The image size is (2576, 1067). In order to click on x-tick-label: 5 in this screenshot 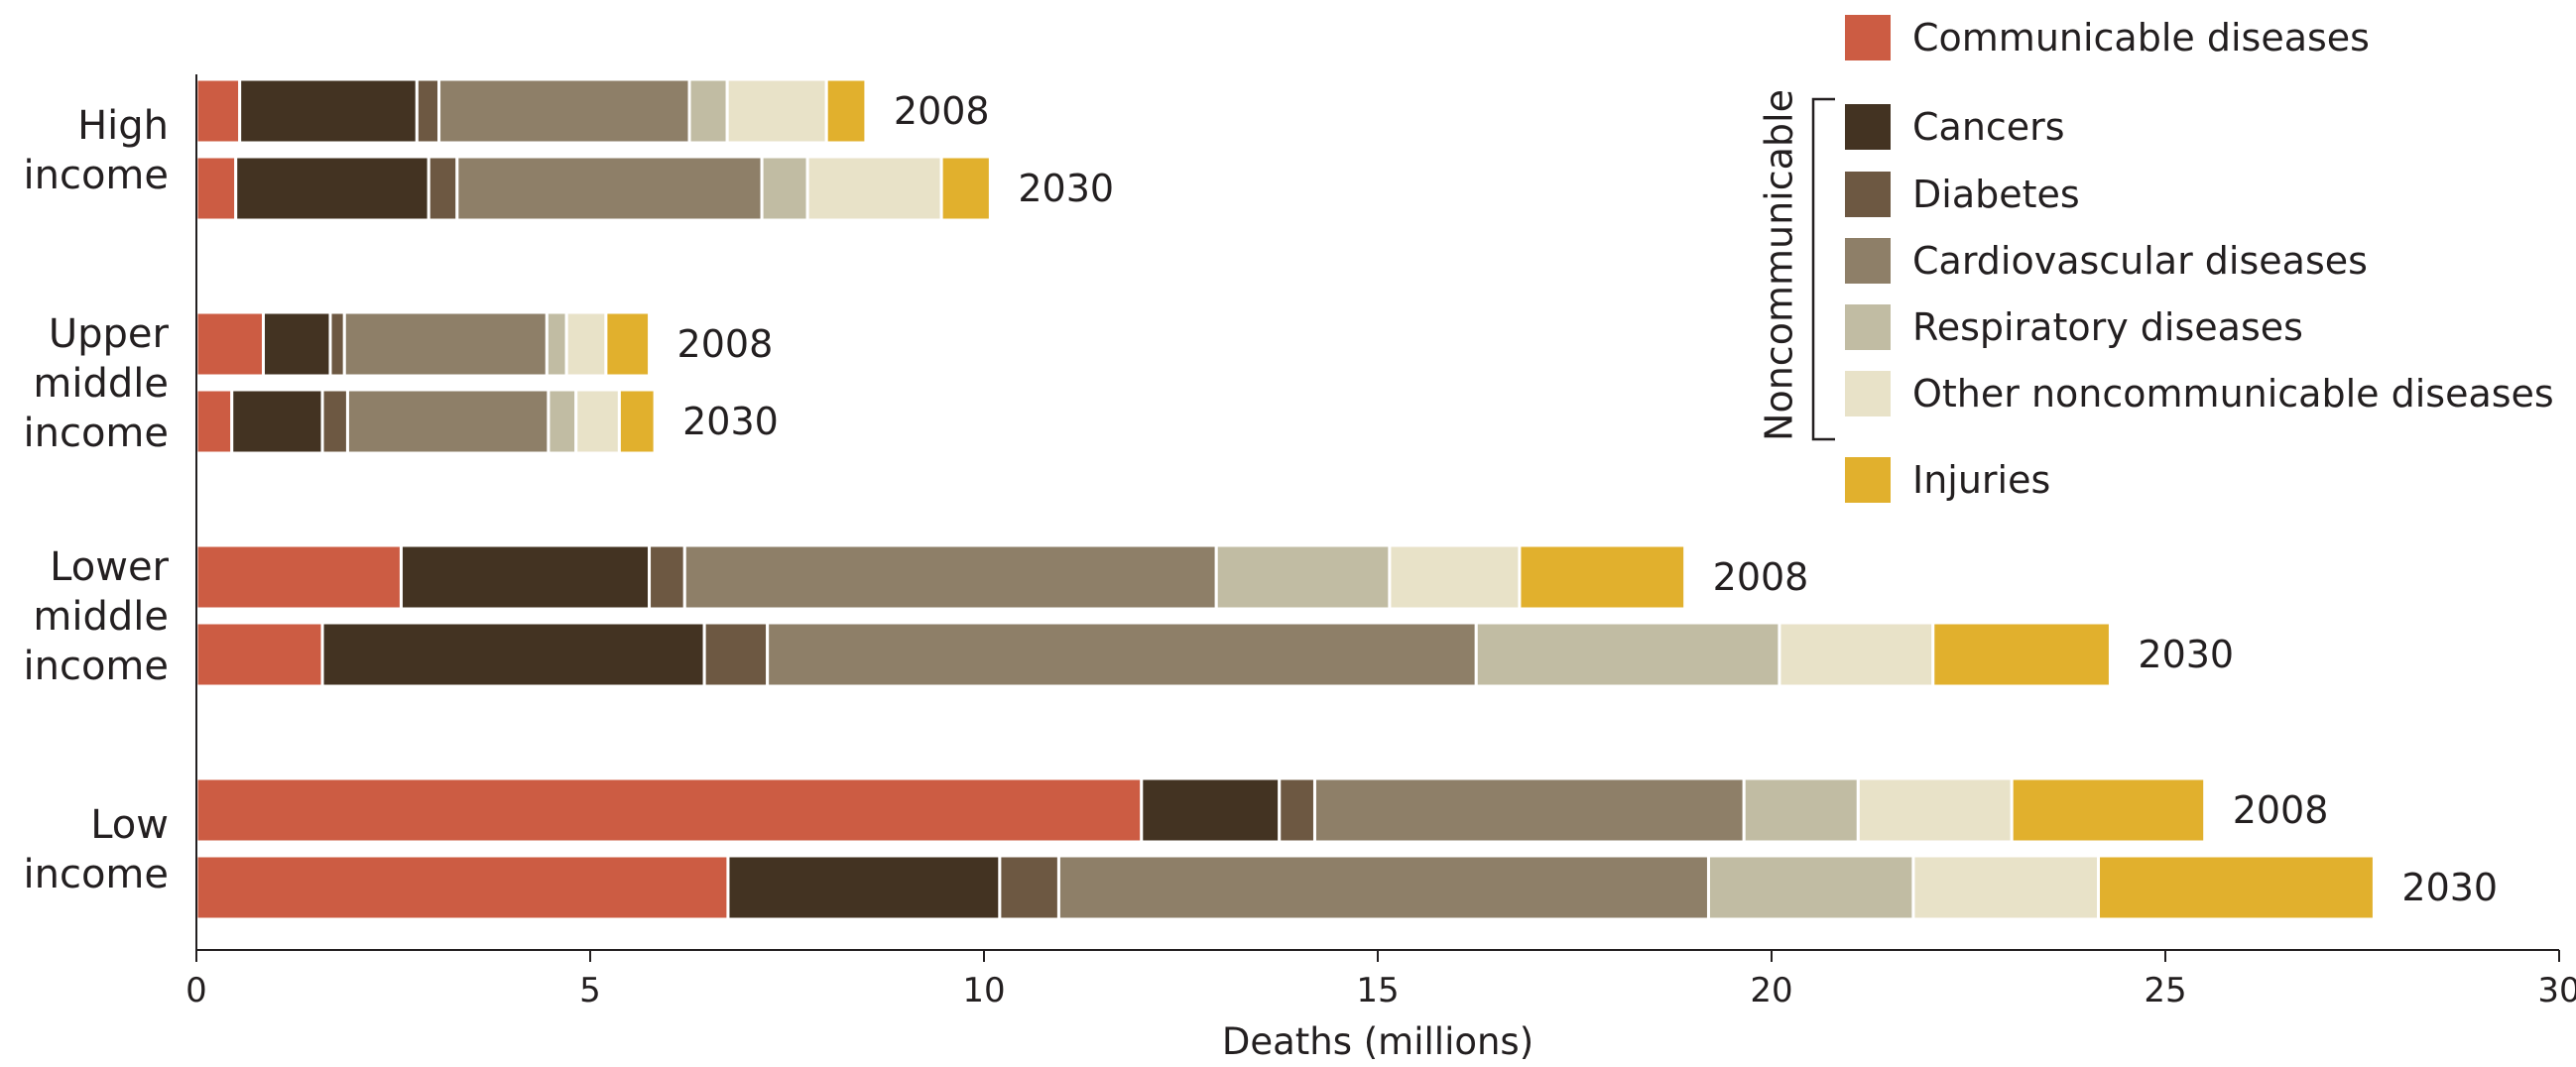, I will do `click(590, 990)`.